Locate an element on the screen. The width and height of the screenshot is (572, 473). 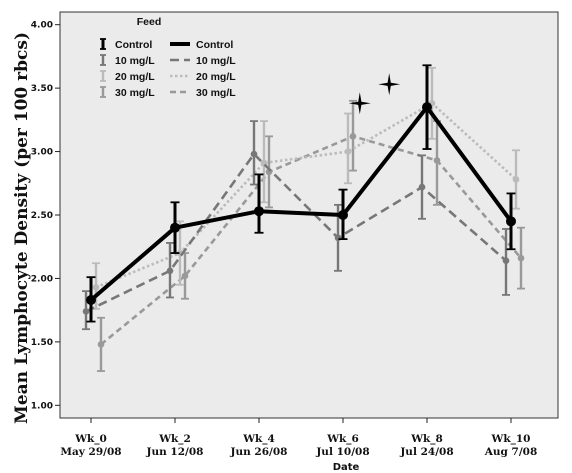
legend-entry: 10 mg/L 10 mg/L is located at coordinates (168, 60).